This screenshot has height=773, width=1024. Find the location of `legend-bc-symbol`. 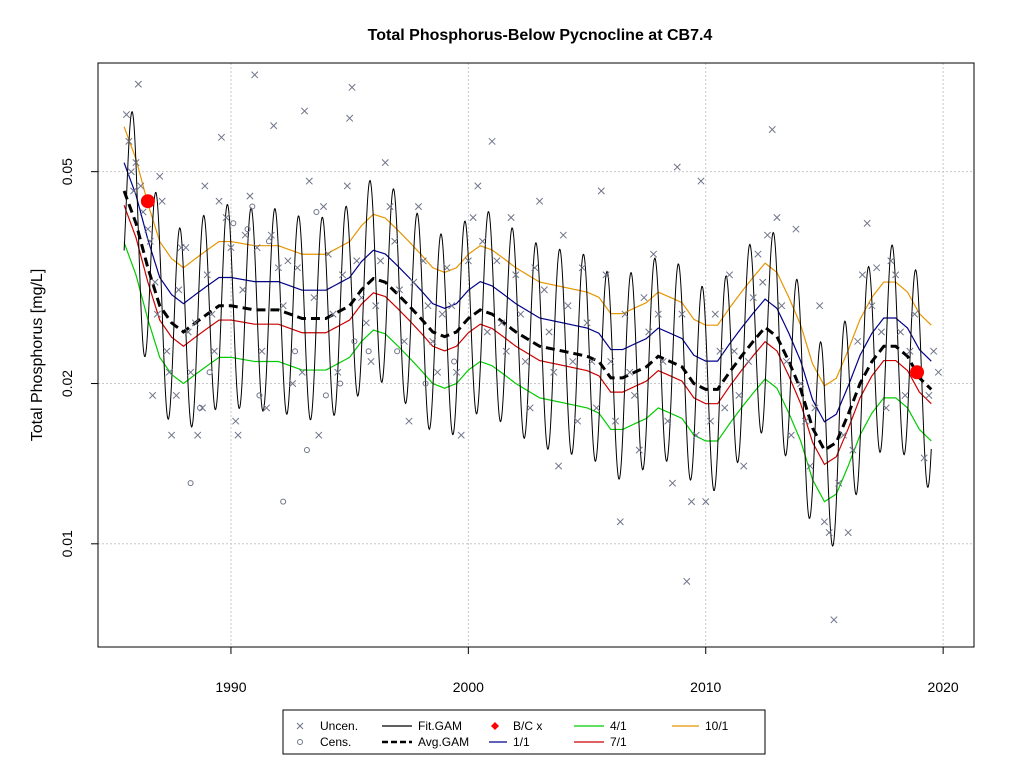

legend-bc-symbol is located at coordinates (495, 726).